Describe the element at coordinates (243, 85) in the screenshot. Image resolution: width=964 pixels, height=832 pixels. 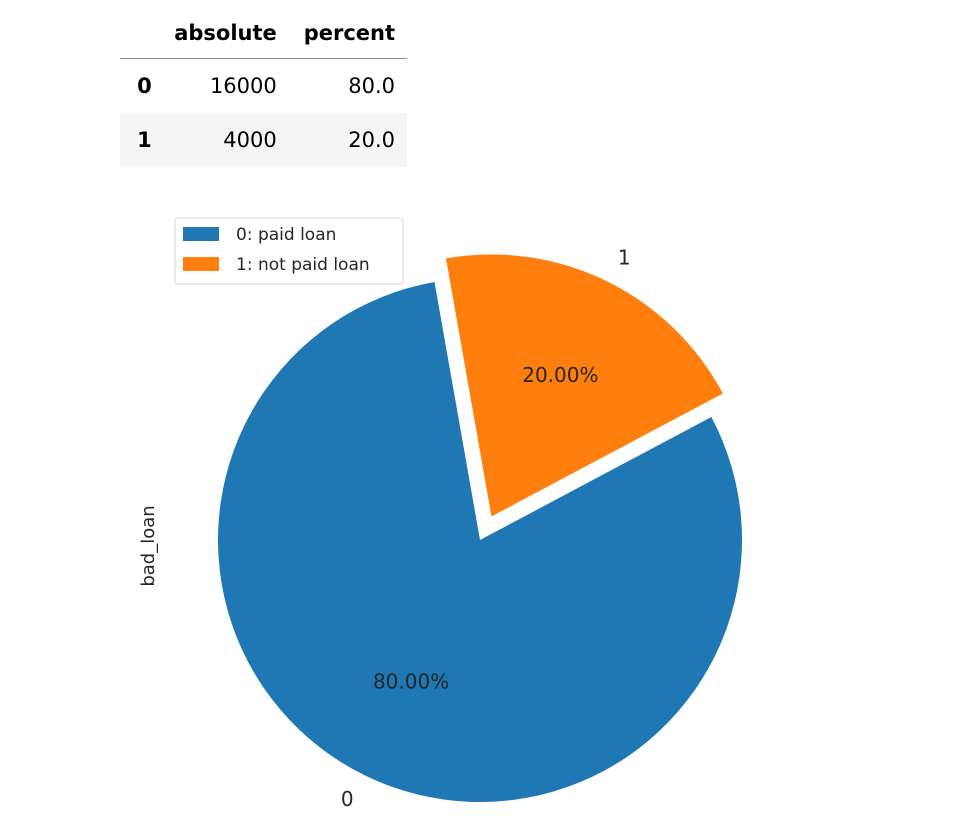
I see `absolute-cell: 16000` at that location.